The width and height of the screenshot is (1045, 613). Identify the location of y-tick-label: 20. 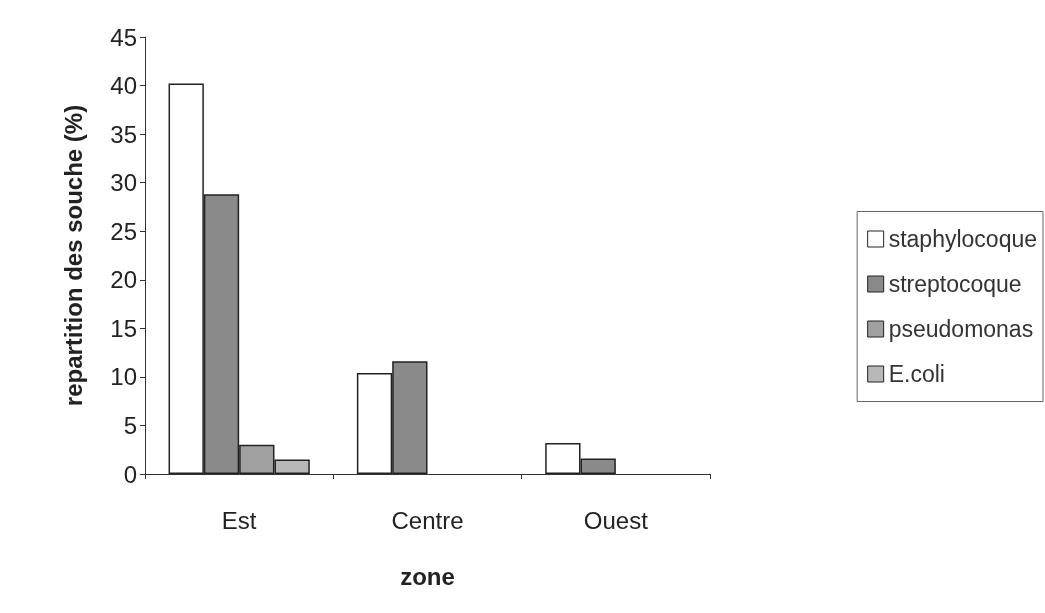
(123, 280).